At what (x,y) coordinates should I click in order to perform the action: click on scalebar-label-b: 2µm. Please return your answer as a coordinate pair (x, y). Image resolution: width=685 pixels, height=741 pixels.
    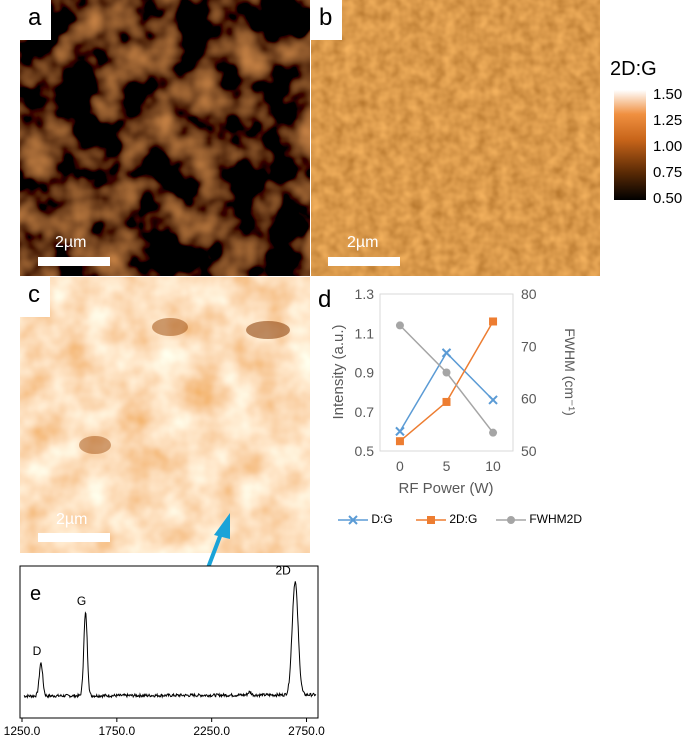
    Looking at the image, I should click on (363, 242).